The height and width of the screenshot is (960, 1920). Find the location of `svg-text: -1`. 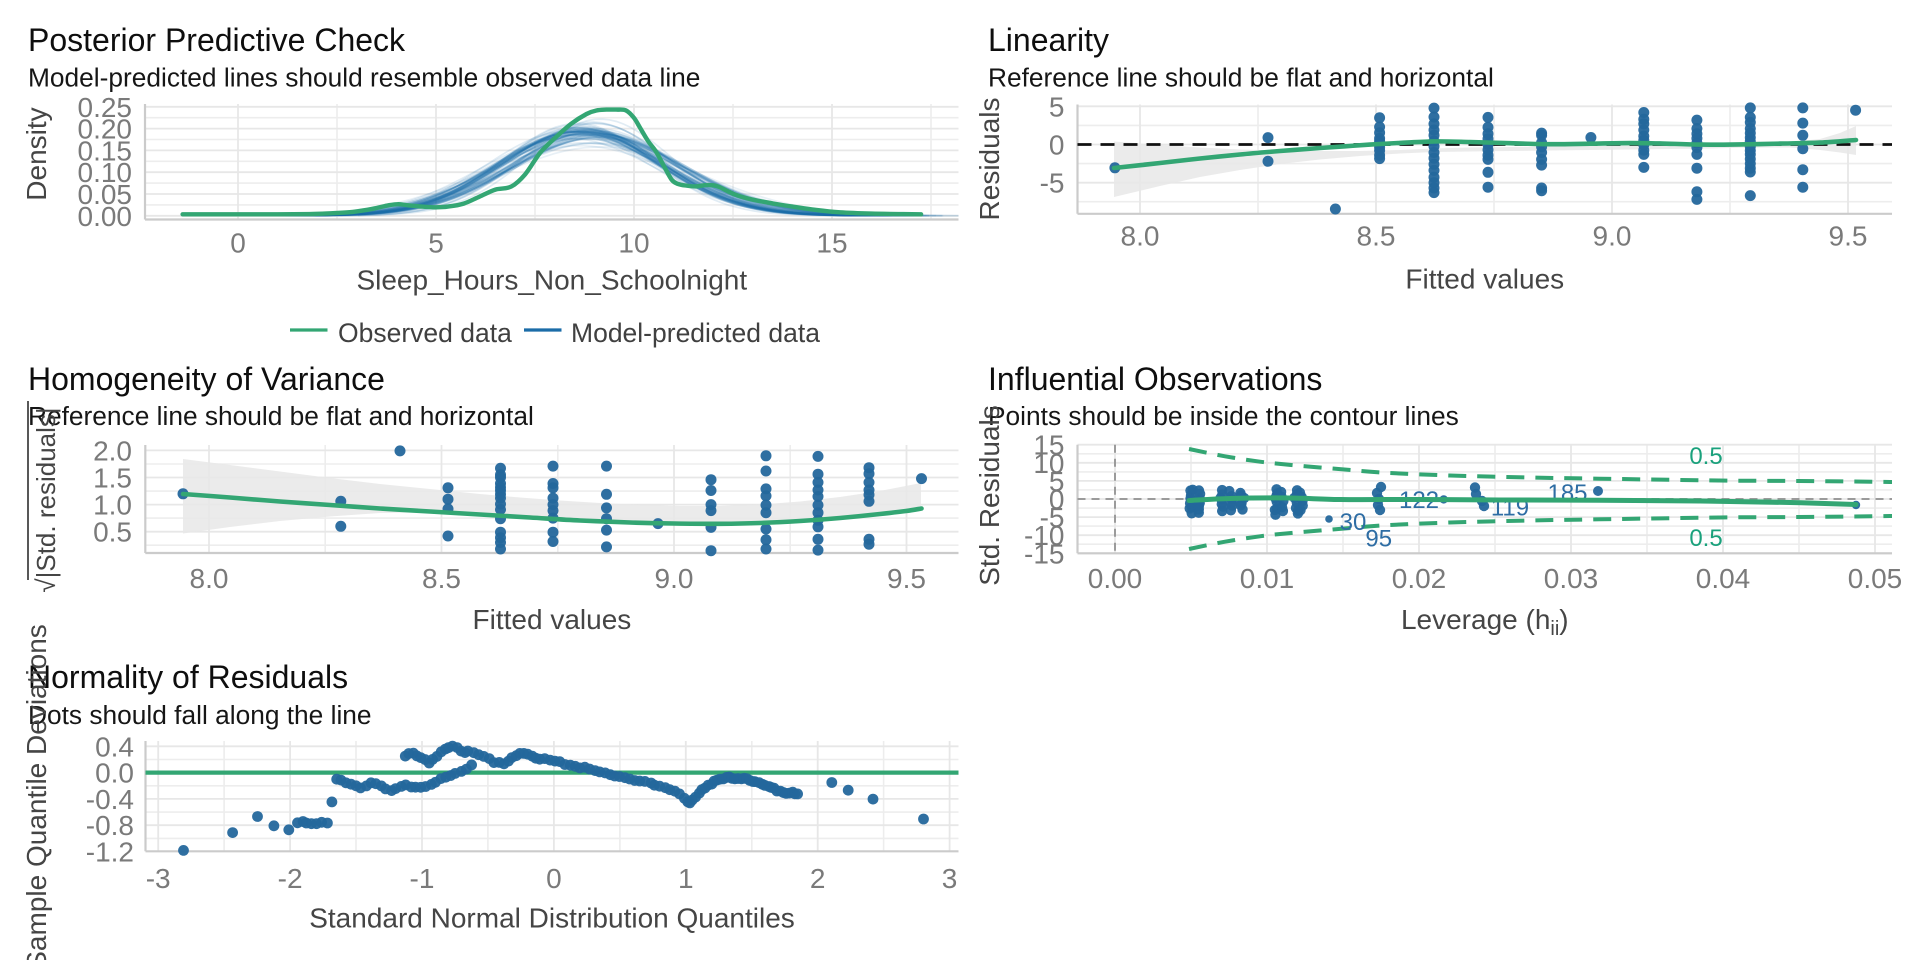

svg-text: -1 is located at coordinates (422, 878).